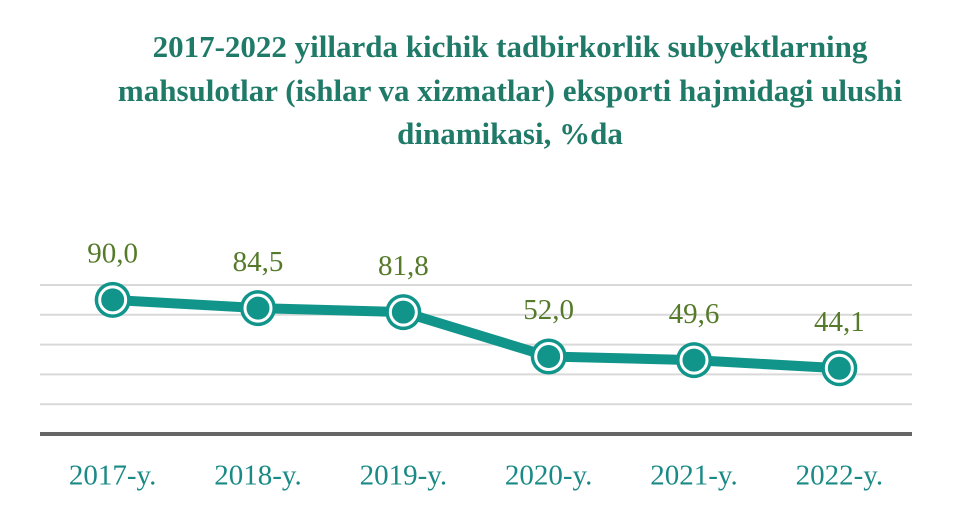  I want to click on x-tick-label: 2021-y., so click(694, 476).